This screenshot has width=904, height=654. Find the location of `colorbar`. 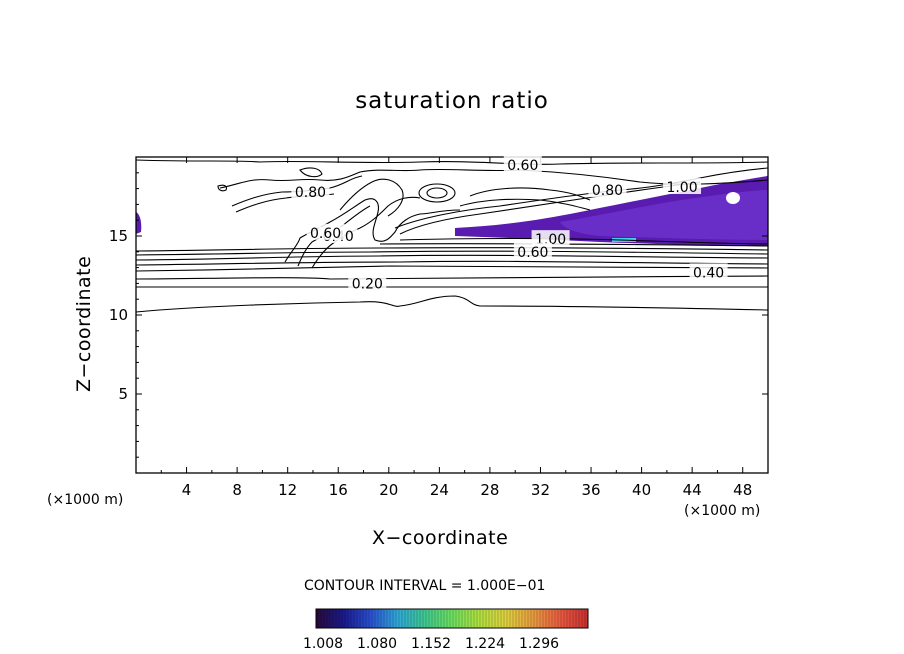

colorbar is located at coordinates (452, 618).